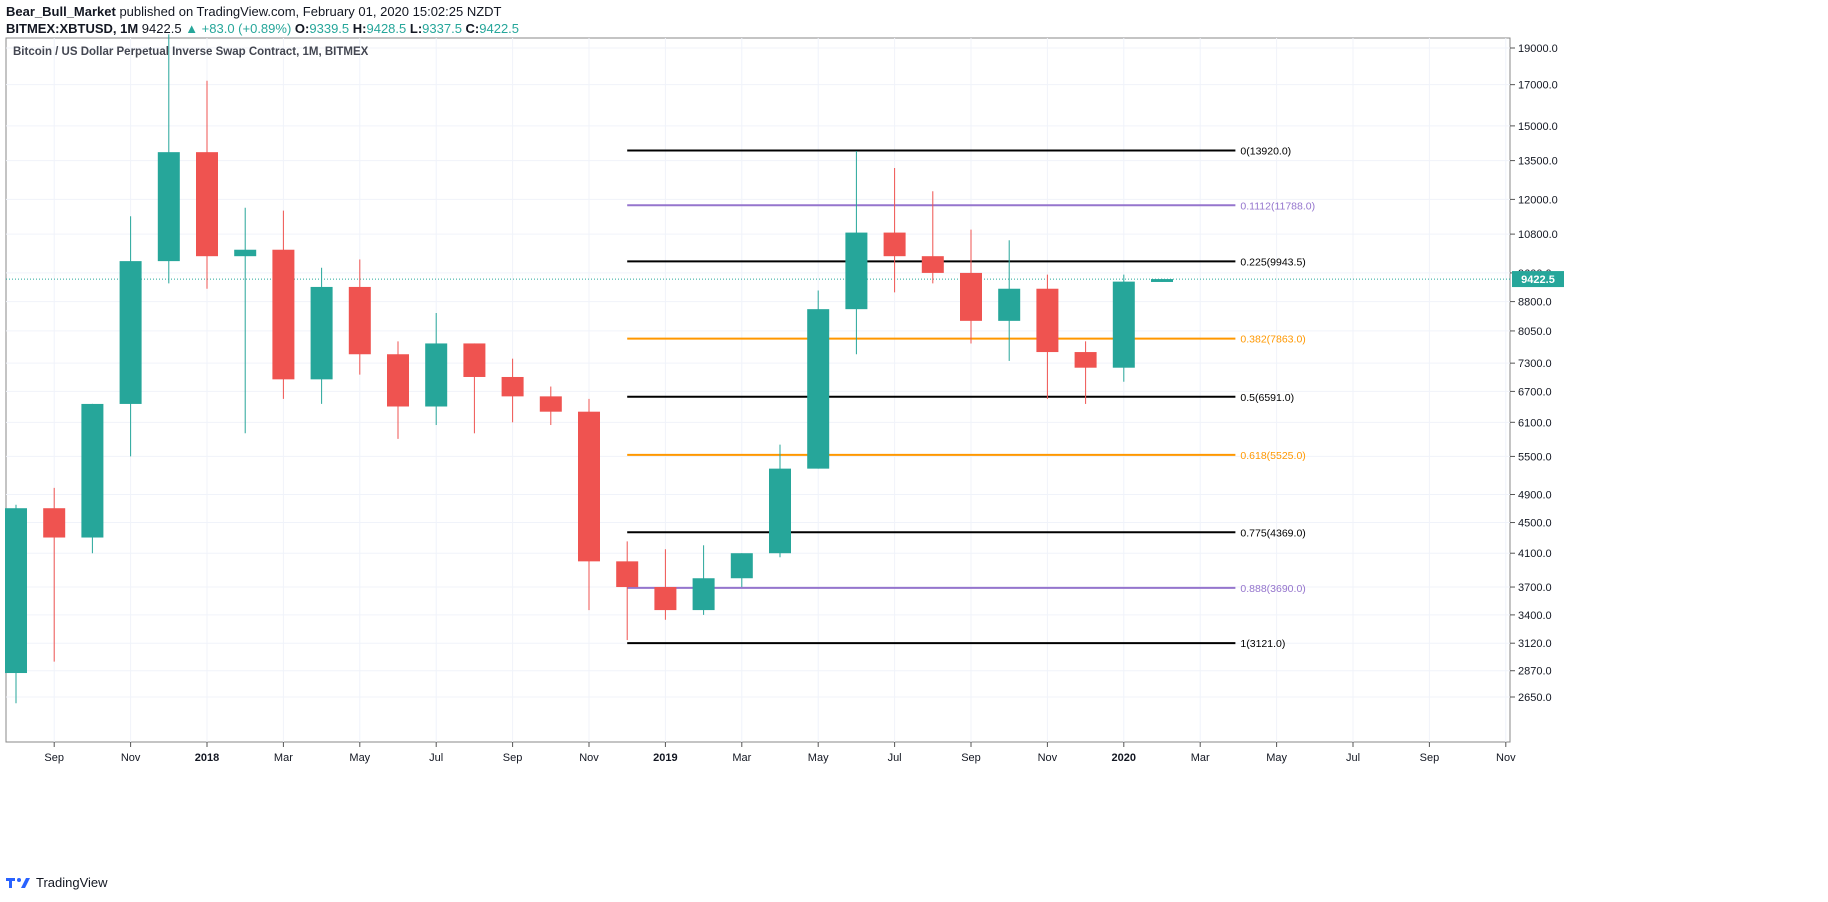 This screenshot has width=1828, height=902. I want to click on y-tick-label: 8050.0, so click(1535, 332).